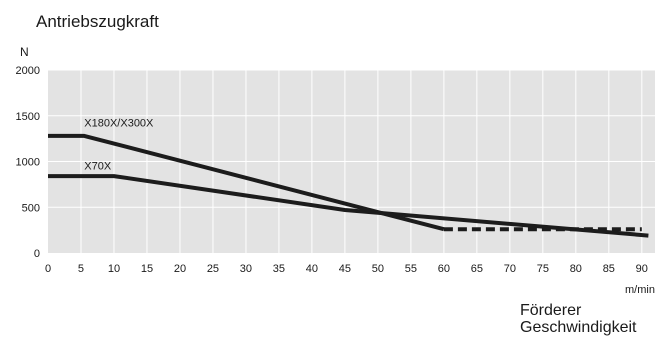  Describe the element at coordinates (31, 208) in the screenshot. I see `y-tick-label: 500` at that location.